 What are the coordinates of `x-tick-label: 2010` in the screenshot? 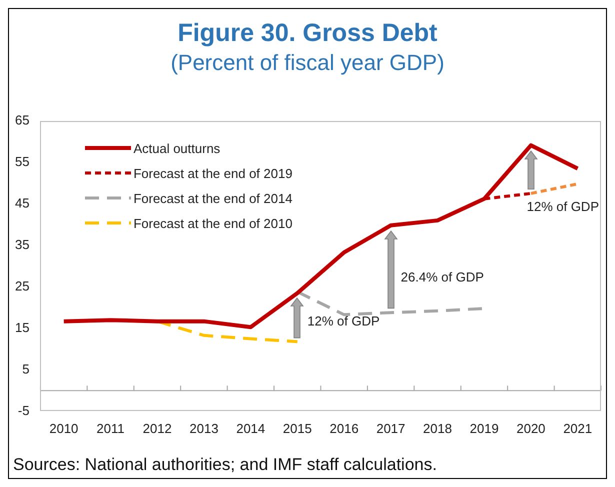 It's located at (63, 428).